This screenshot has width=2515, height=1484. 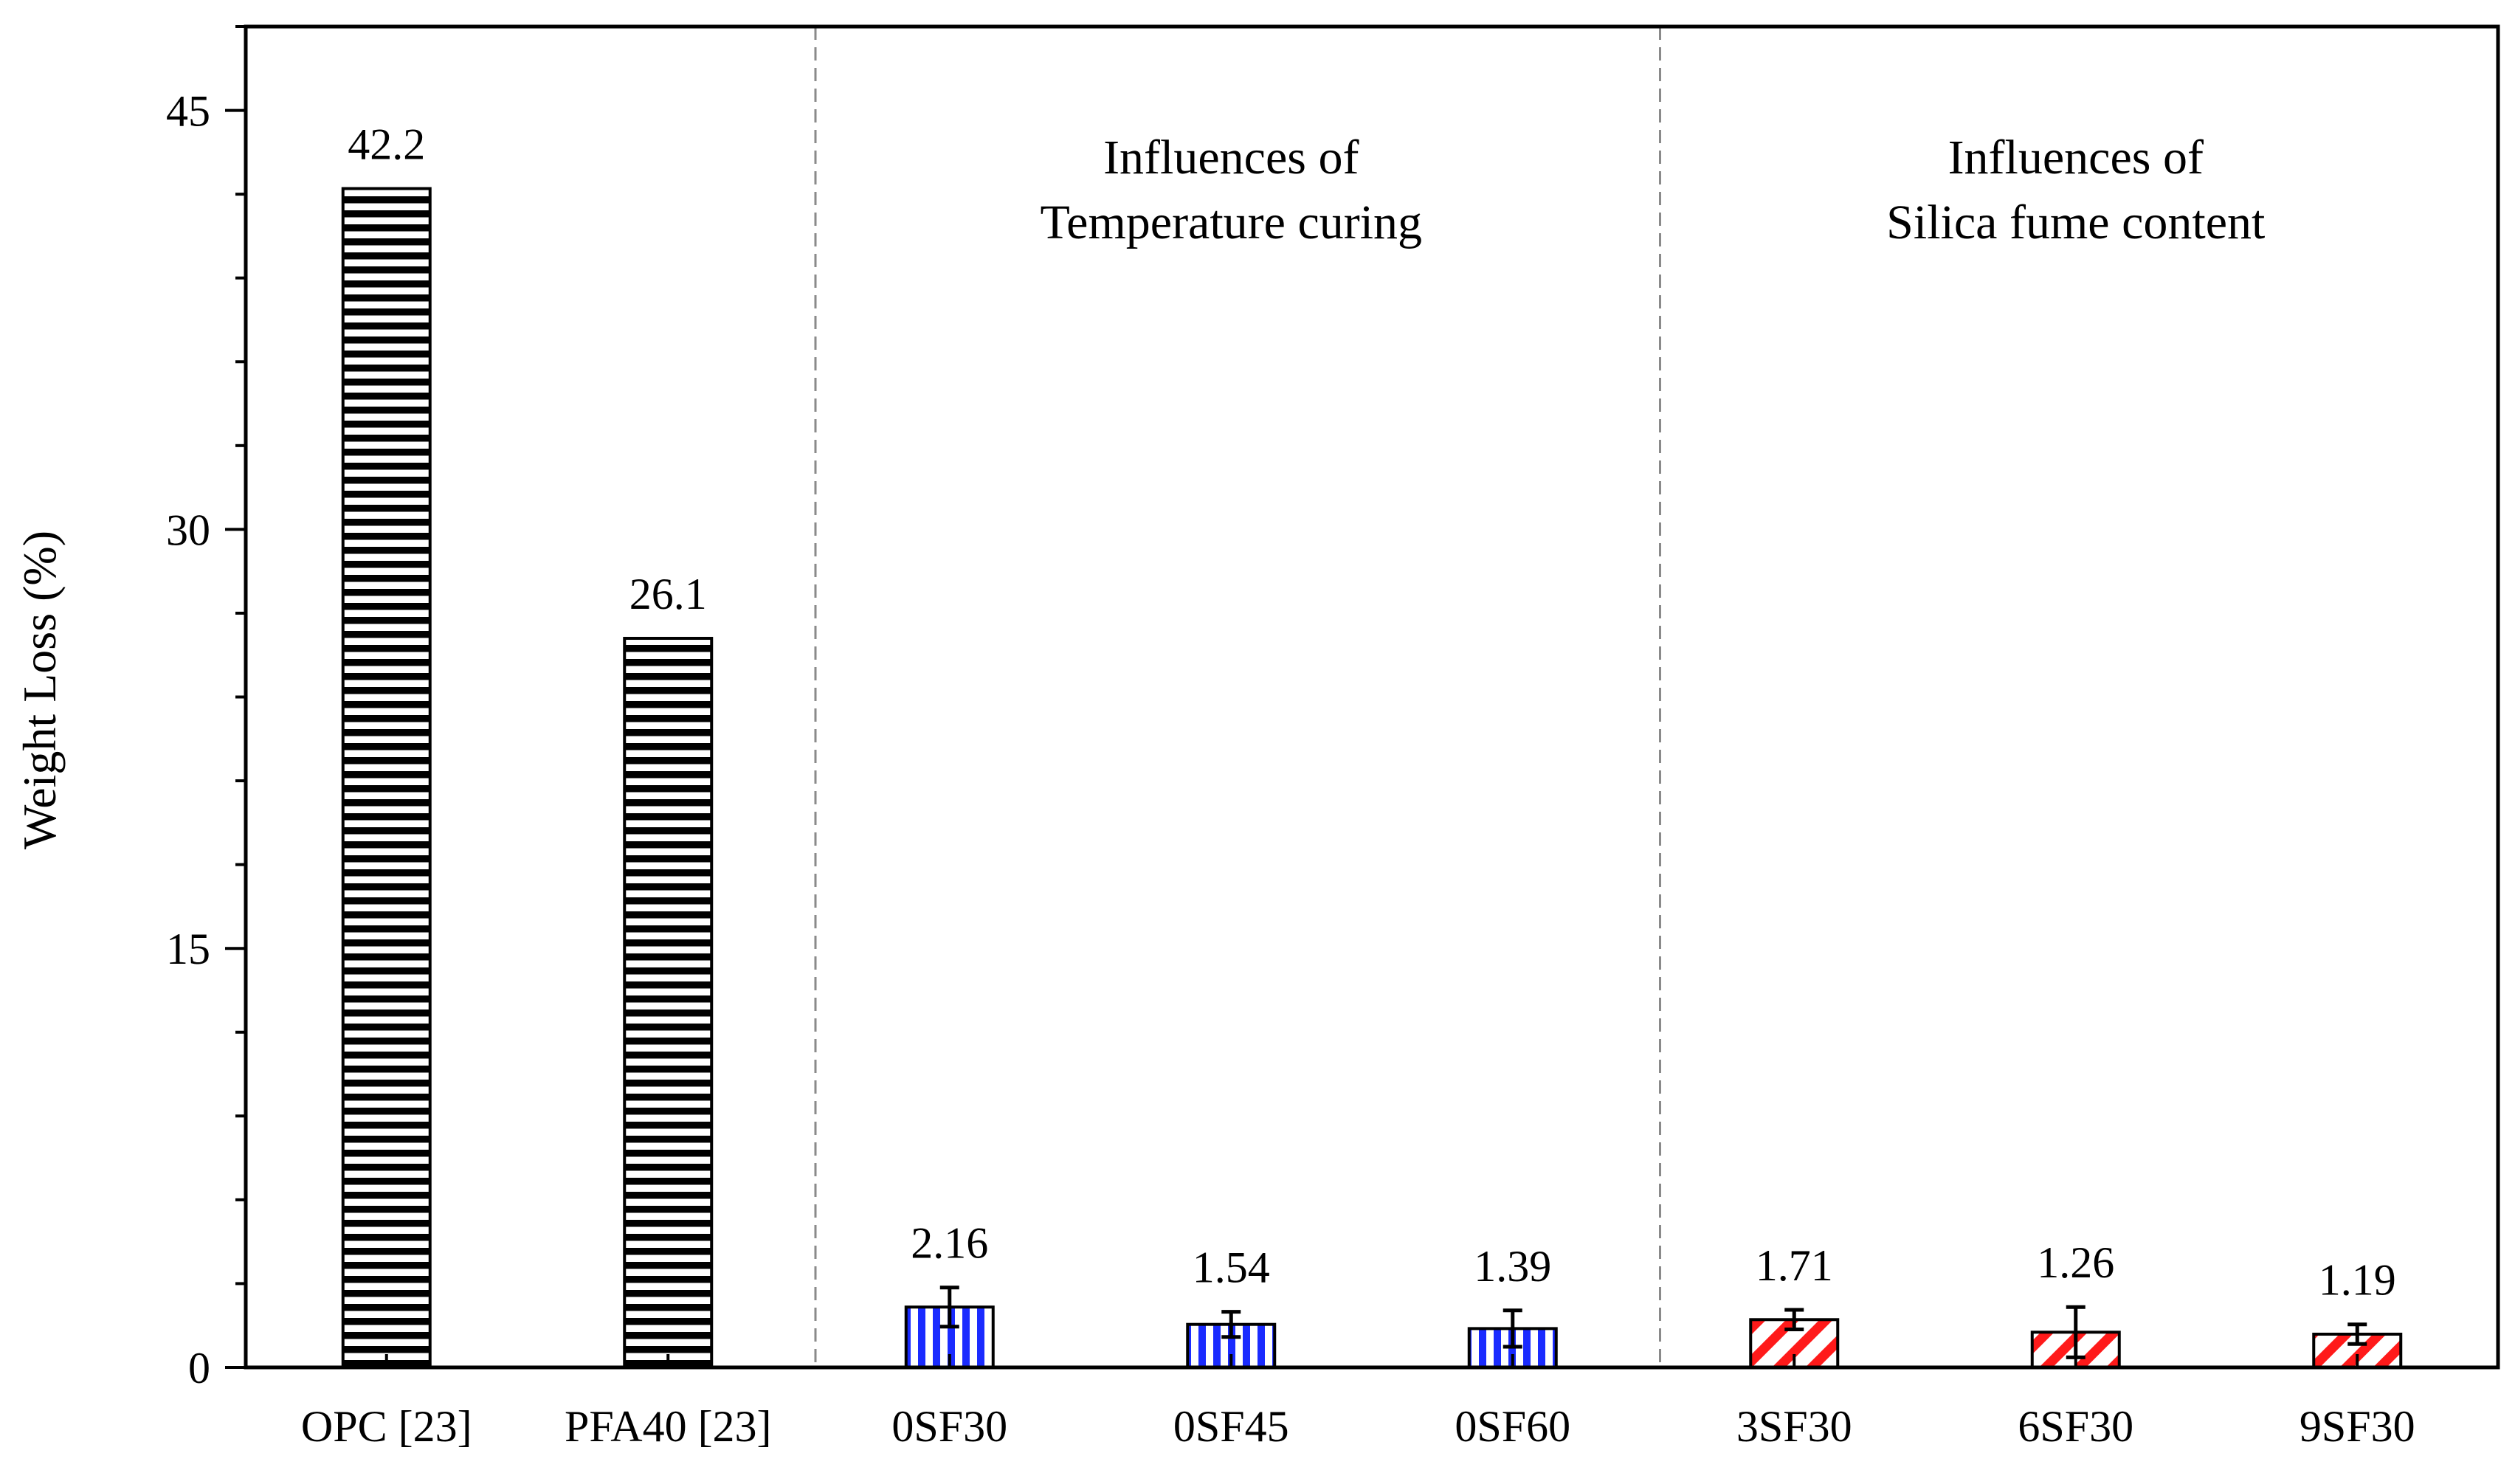 What do you see at coordinates (1512, 1266) in the screenshot?
I see `value-label: 1.39` at bounding box center [1512, 1266].